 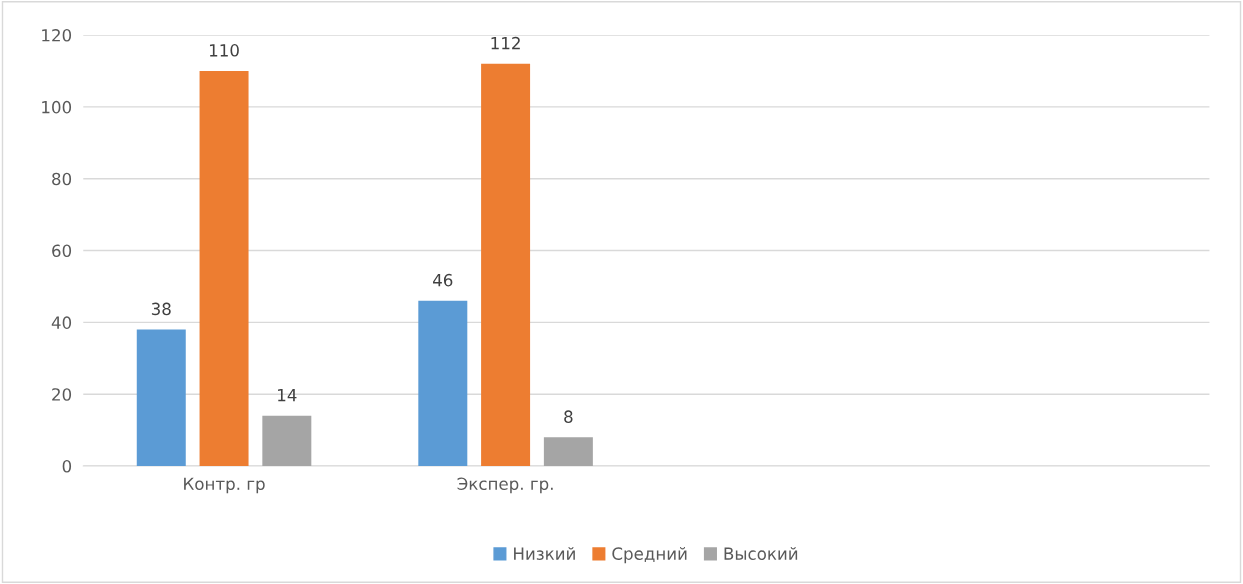 I want to click on data-label: 8, so click(x=568, y=416).